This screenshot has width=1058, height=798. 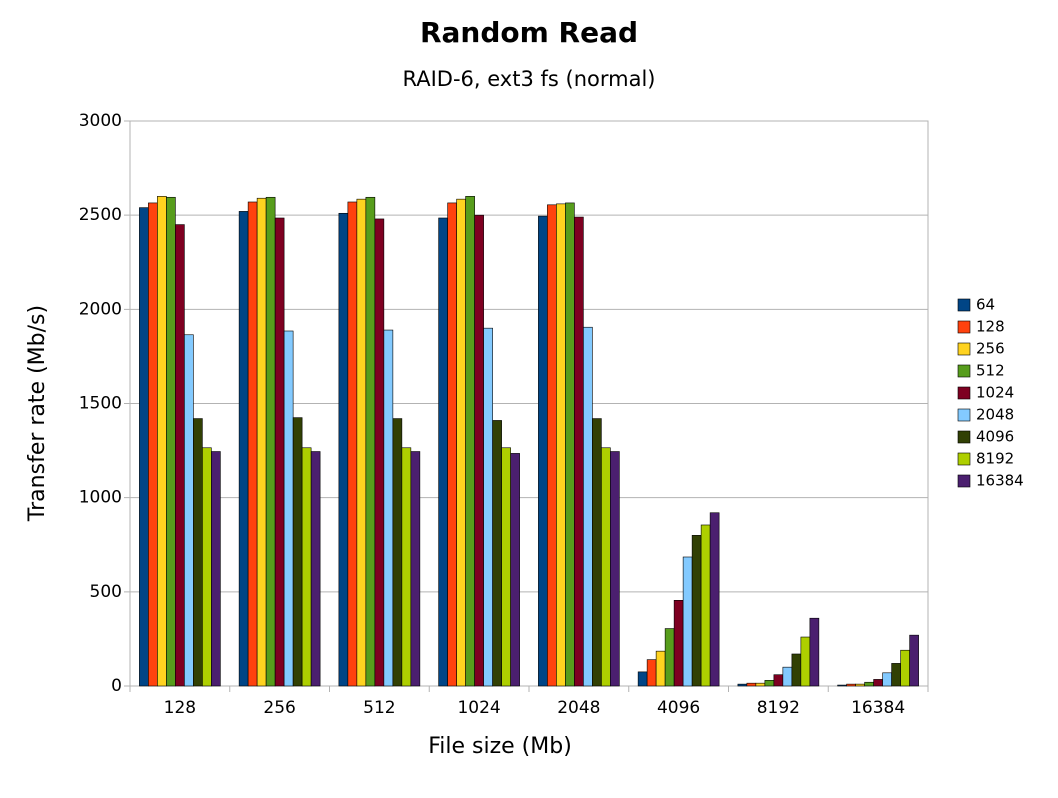 What do you see at coordinates (985, 305) in the screenshot?
I see `legend-label: 64` at bounding box center [985, 305].